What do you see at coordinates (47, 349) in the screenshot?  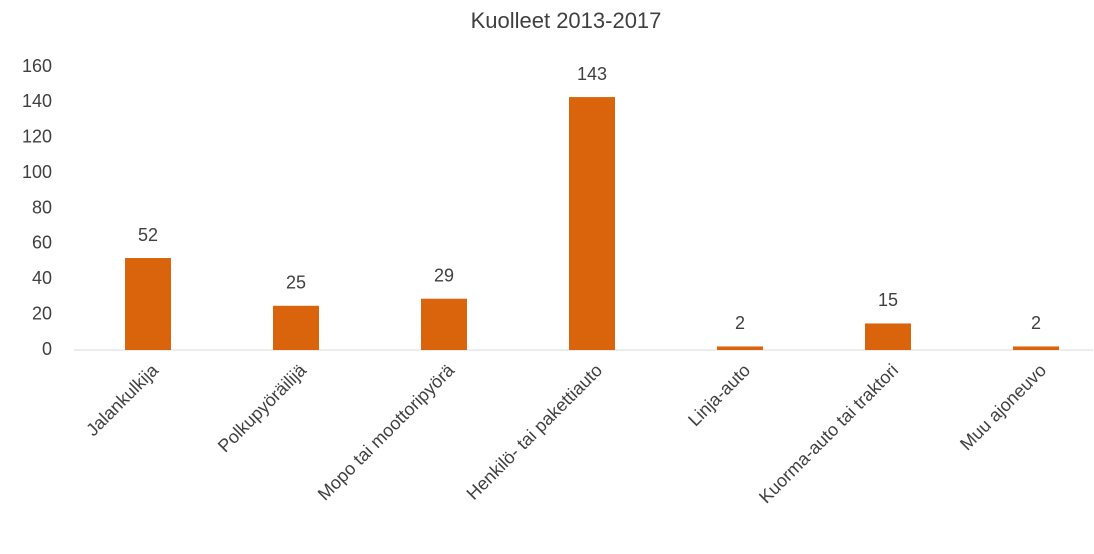 I see `y-tick-label: 0` at bounding box center [47, 349].